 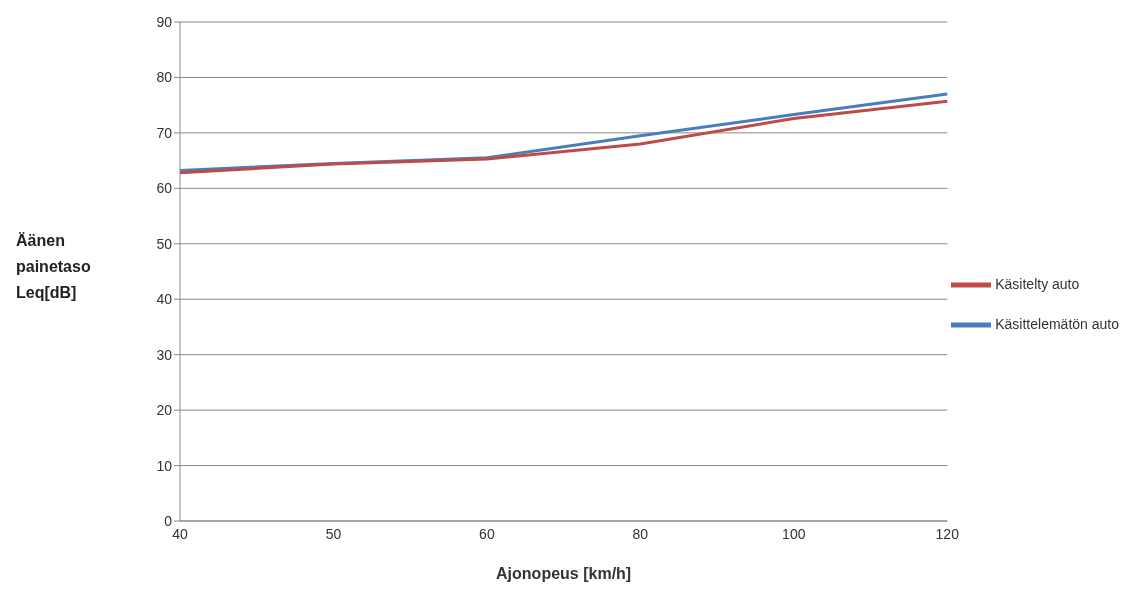 What do you see at coordinates (164, 132) in the screenshot?
I see `y-tick-label: 70` at bounding box center [164, 132].